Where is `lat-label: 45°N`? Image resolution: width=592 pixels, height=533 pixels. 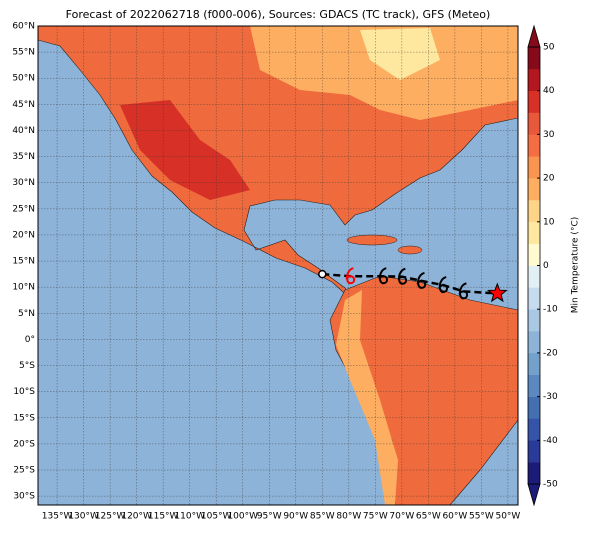
lat-label: 45°N is located at coordinates (23, 105).